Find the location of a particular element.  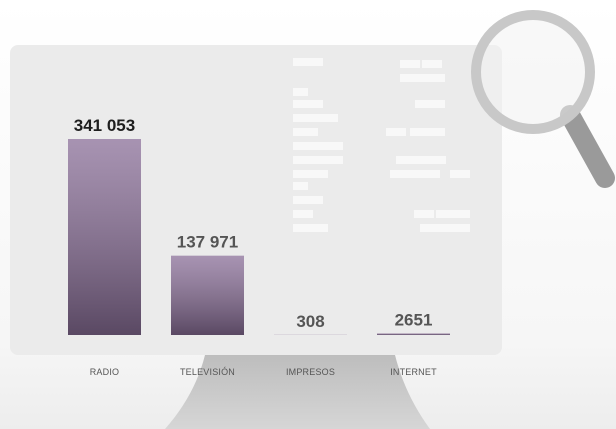

category-label: IMPRESOS is located at coordinates (310, 372).